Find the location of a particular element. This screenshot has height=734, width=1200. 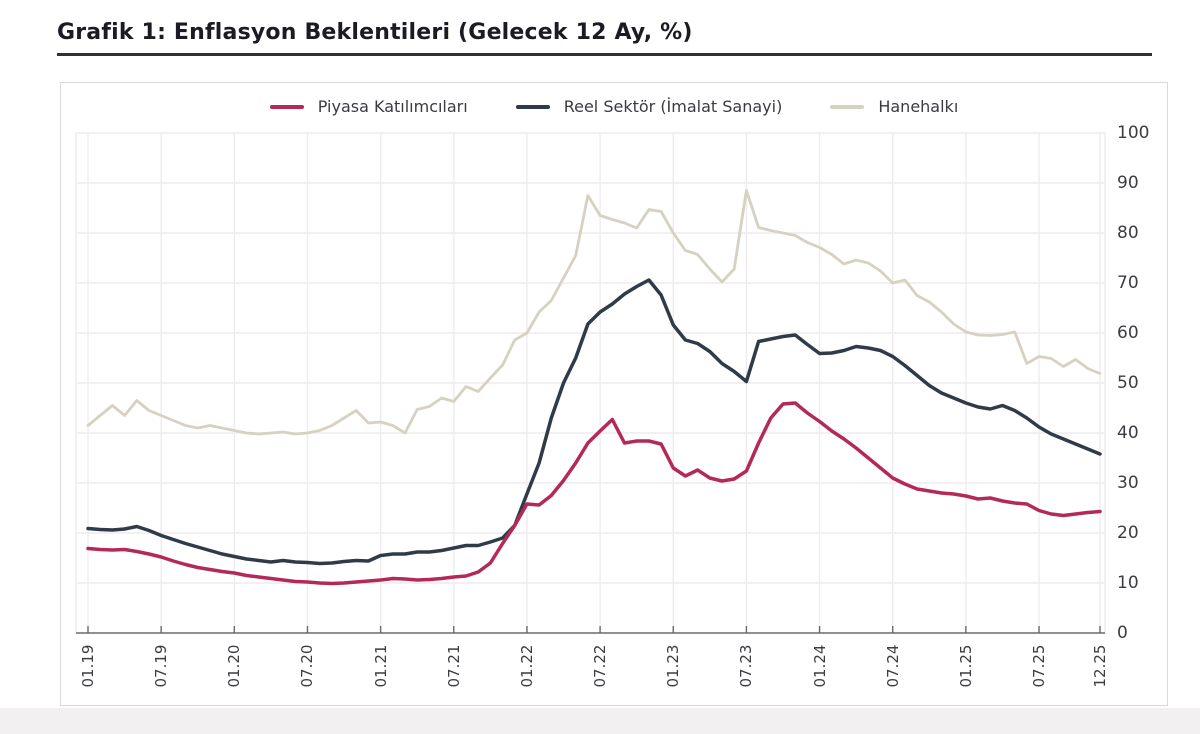

x-tick-label: 07.19 is located at coordinates (161, 666).